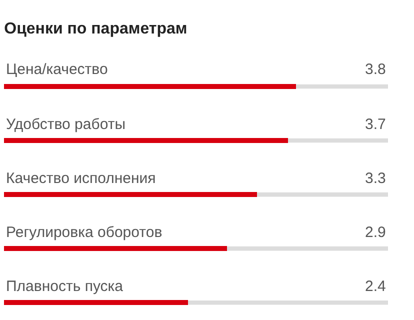  I want to click on y-tick-label: Цена/качество, so click(57, 69).